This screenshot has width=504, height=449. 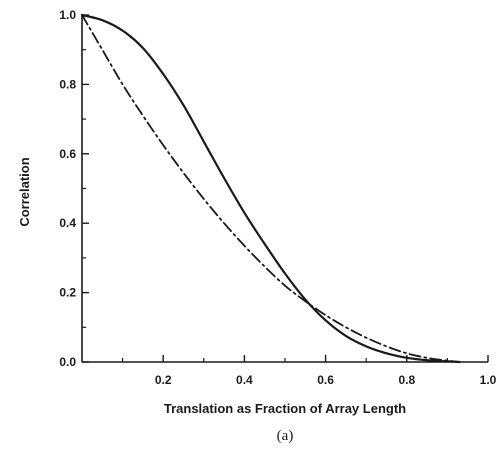 What do you see at coordinates (67, 362) in the screenshot?
I see `y-tick-label: 0.0` at bounding box center [67, 362].